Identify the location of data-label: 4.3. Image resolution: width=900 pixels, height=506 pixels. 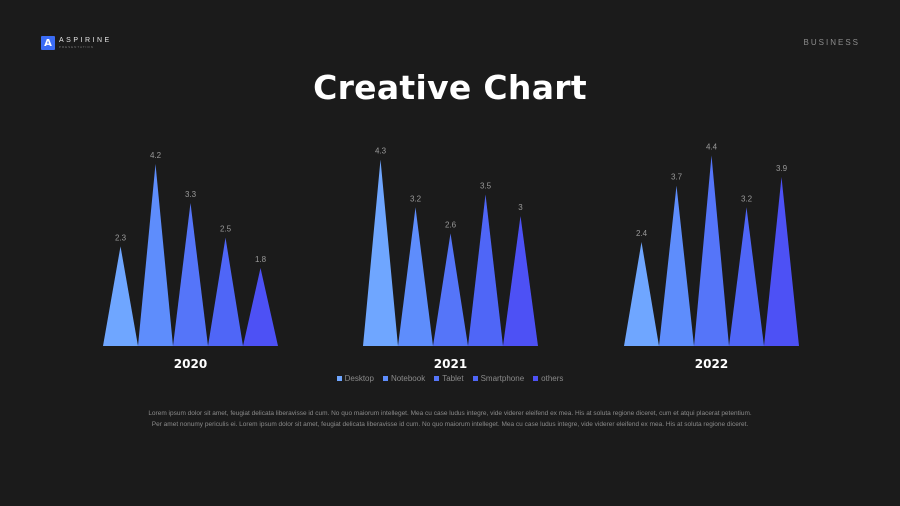
(381, 151).